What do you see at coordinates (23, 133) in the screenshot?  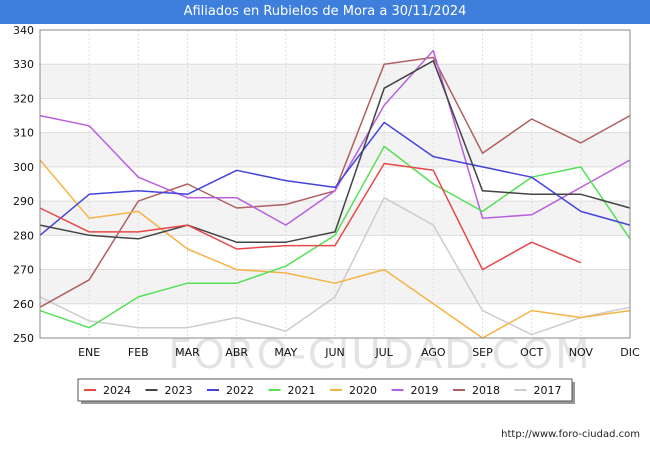 I see `y-tick-label: 310` at bounding box center [23, 133].